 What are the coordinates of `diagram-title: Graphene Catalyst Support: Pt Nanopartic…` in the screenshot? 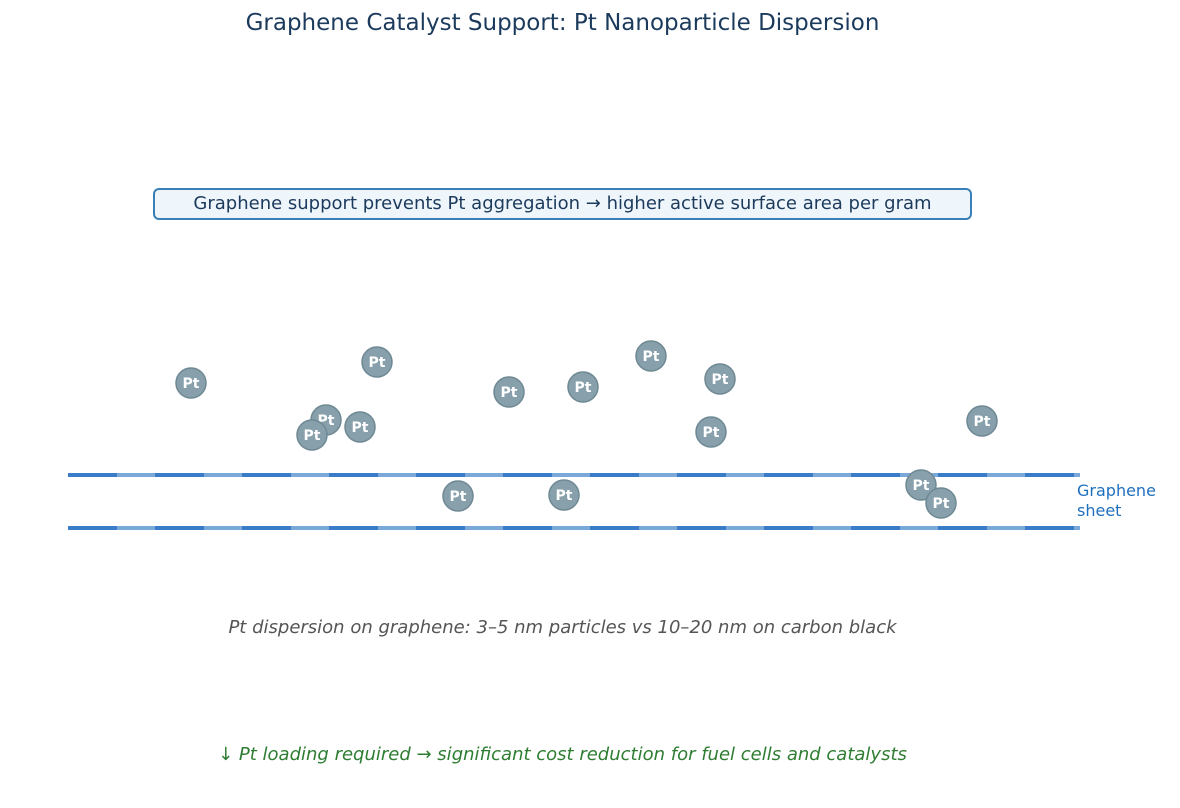 It's located at (562, 23).